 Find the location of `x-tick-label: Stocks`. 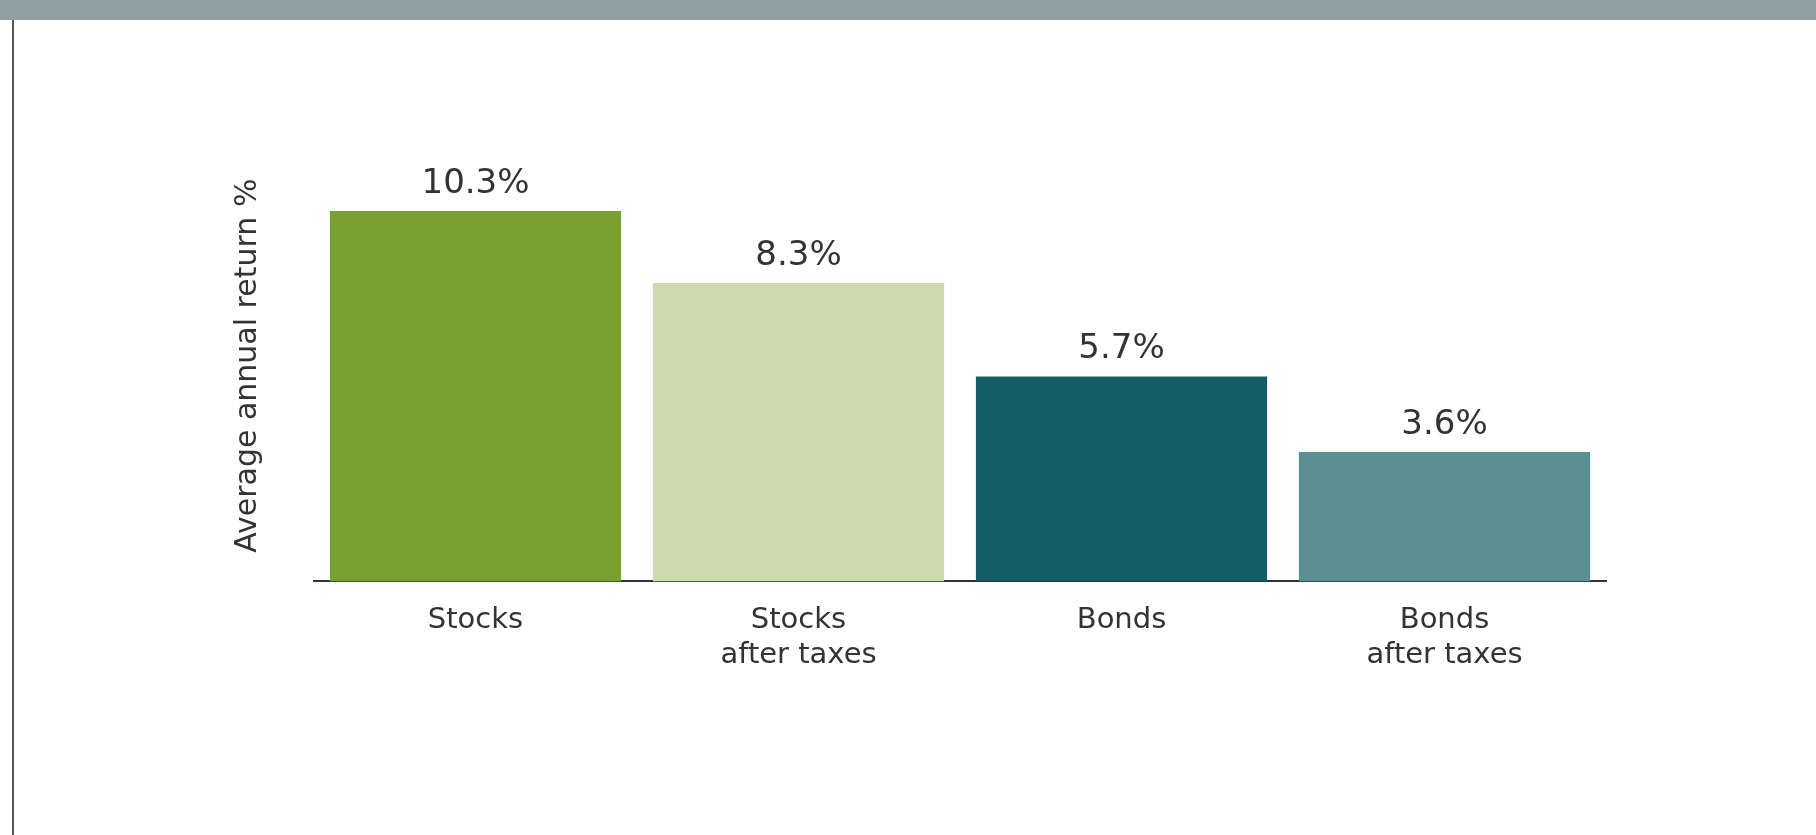

x-tick-label: Stocks is located at coordinates (475, 618).